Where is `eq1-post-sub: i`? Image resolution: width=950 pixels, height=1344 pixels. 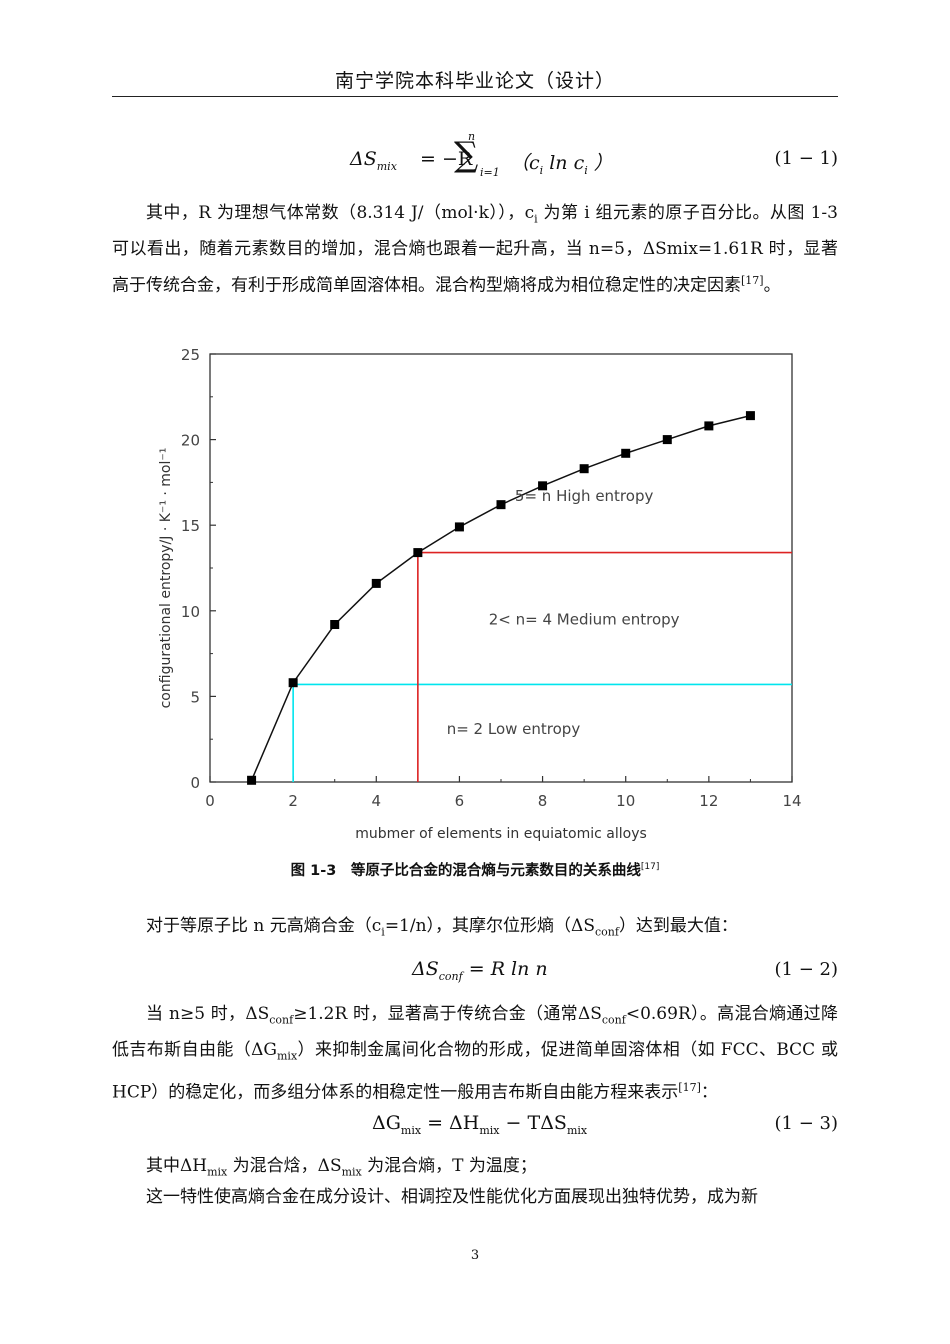
eq1-post-sub: i is located at coordinates (541, 170).